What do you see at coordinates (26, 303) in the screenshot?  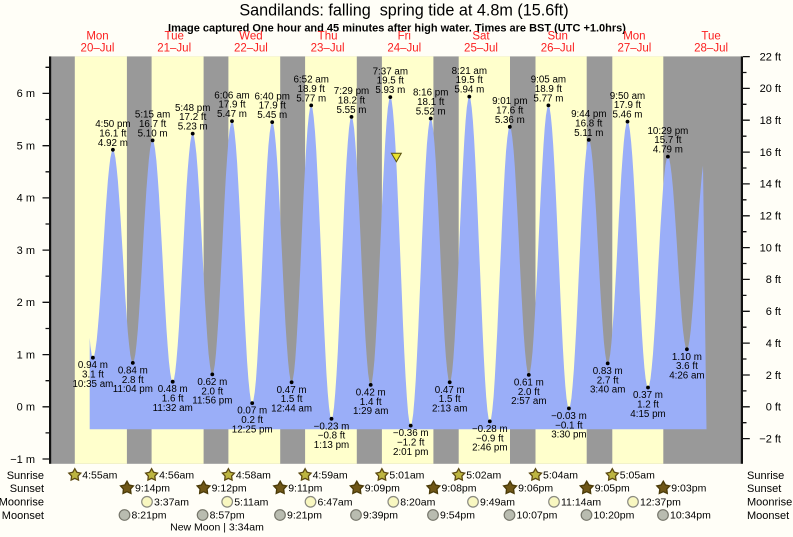 I see `svg-text: 2 m` at bounding box center [26, 303].